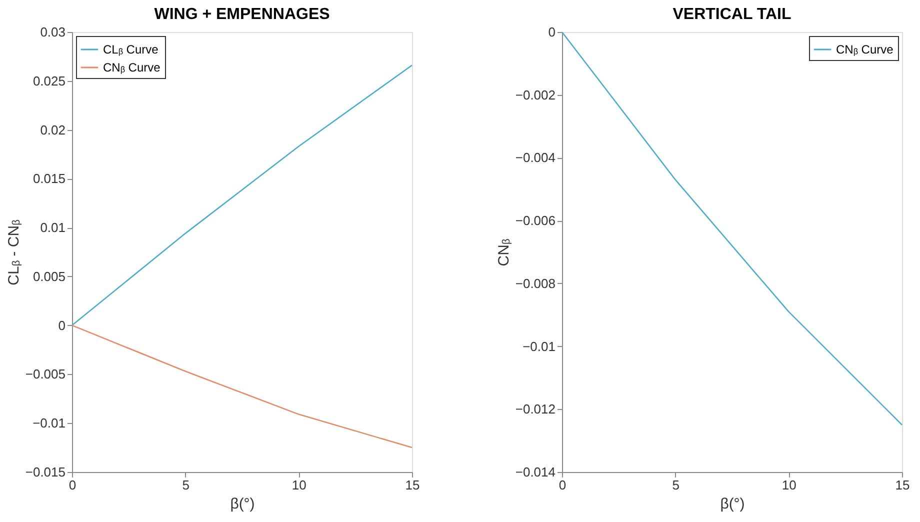 The height and width of the screenshot is (522, 920). Describe the element at coordinates (53, 228) in the screenshot. I see `y-tick-label: 0.01` at that location.